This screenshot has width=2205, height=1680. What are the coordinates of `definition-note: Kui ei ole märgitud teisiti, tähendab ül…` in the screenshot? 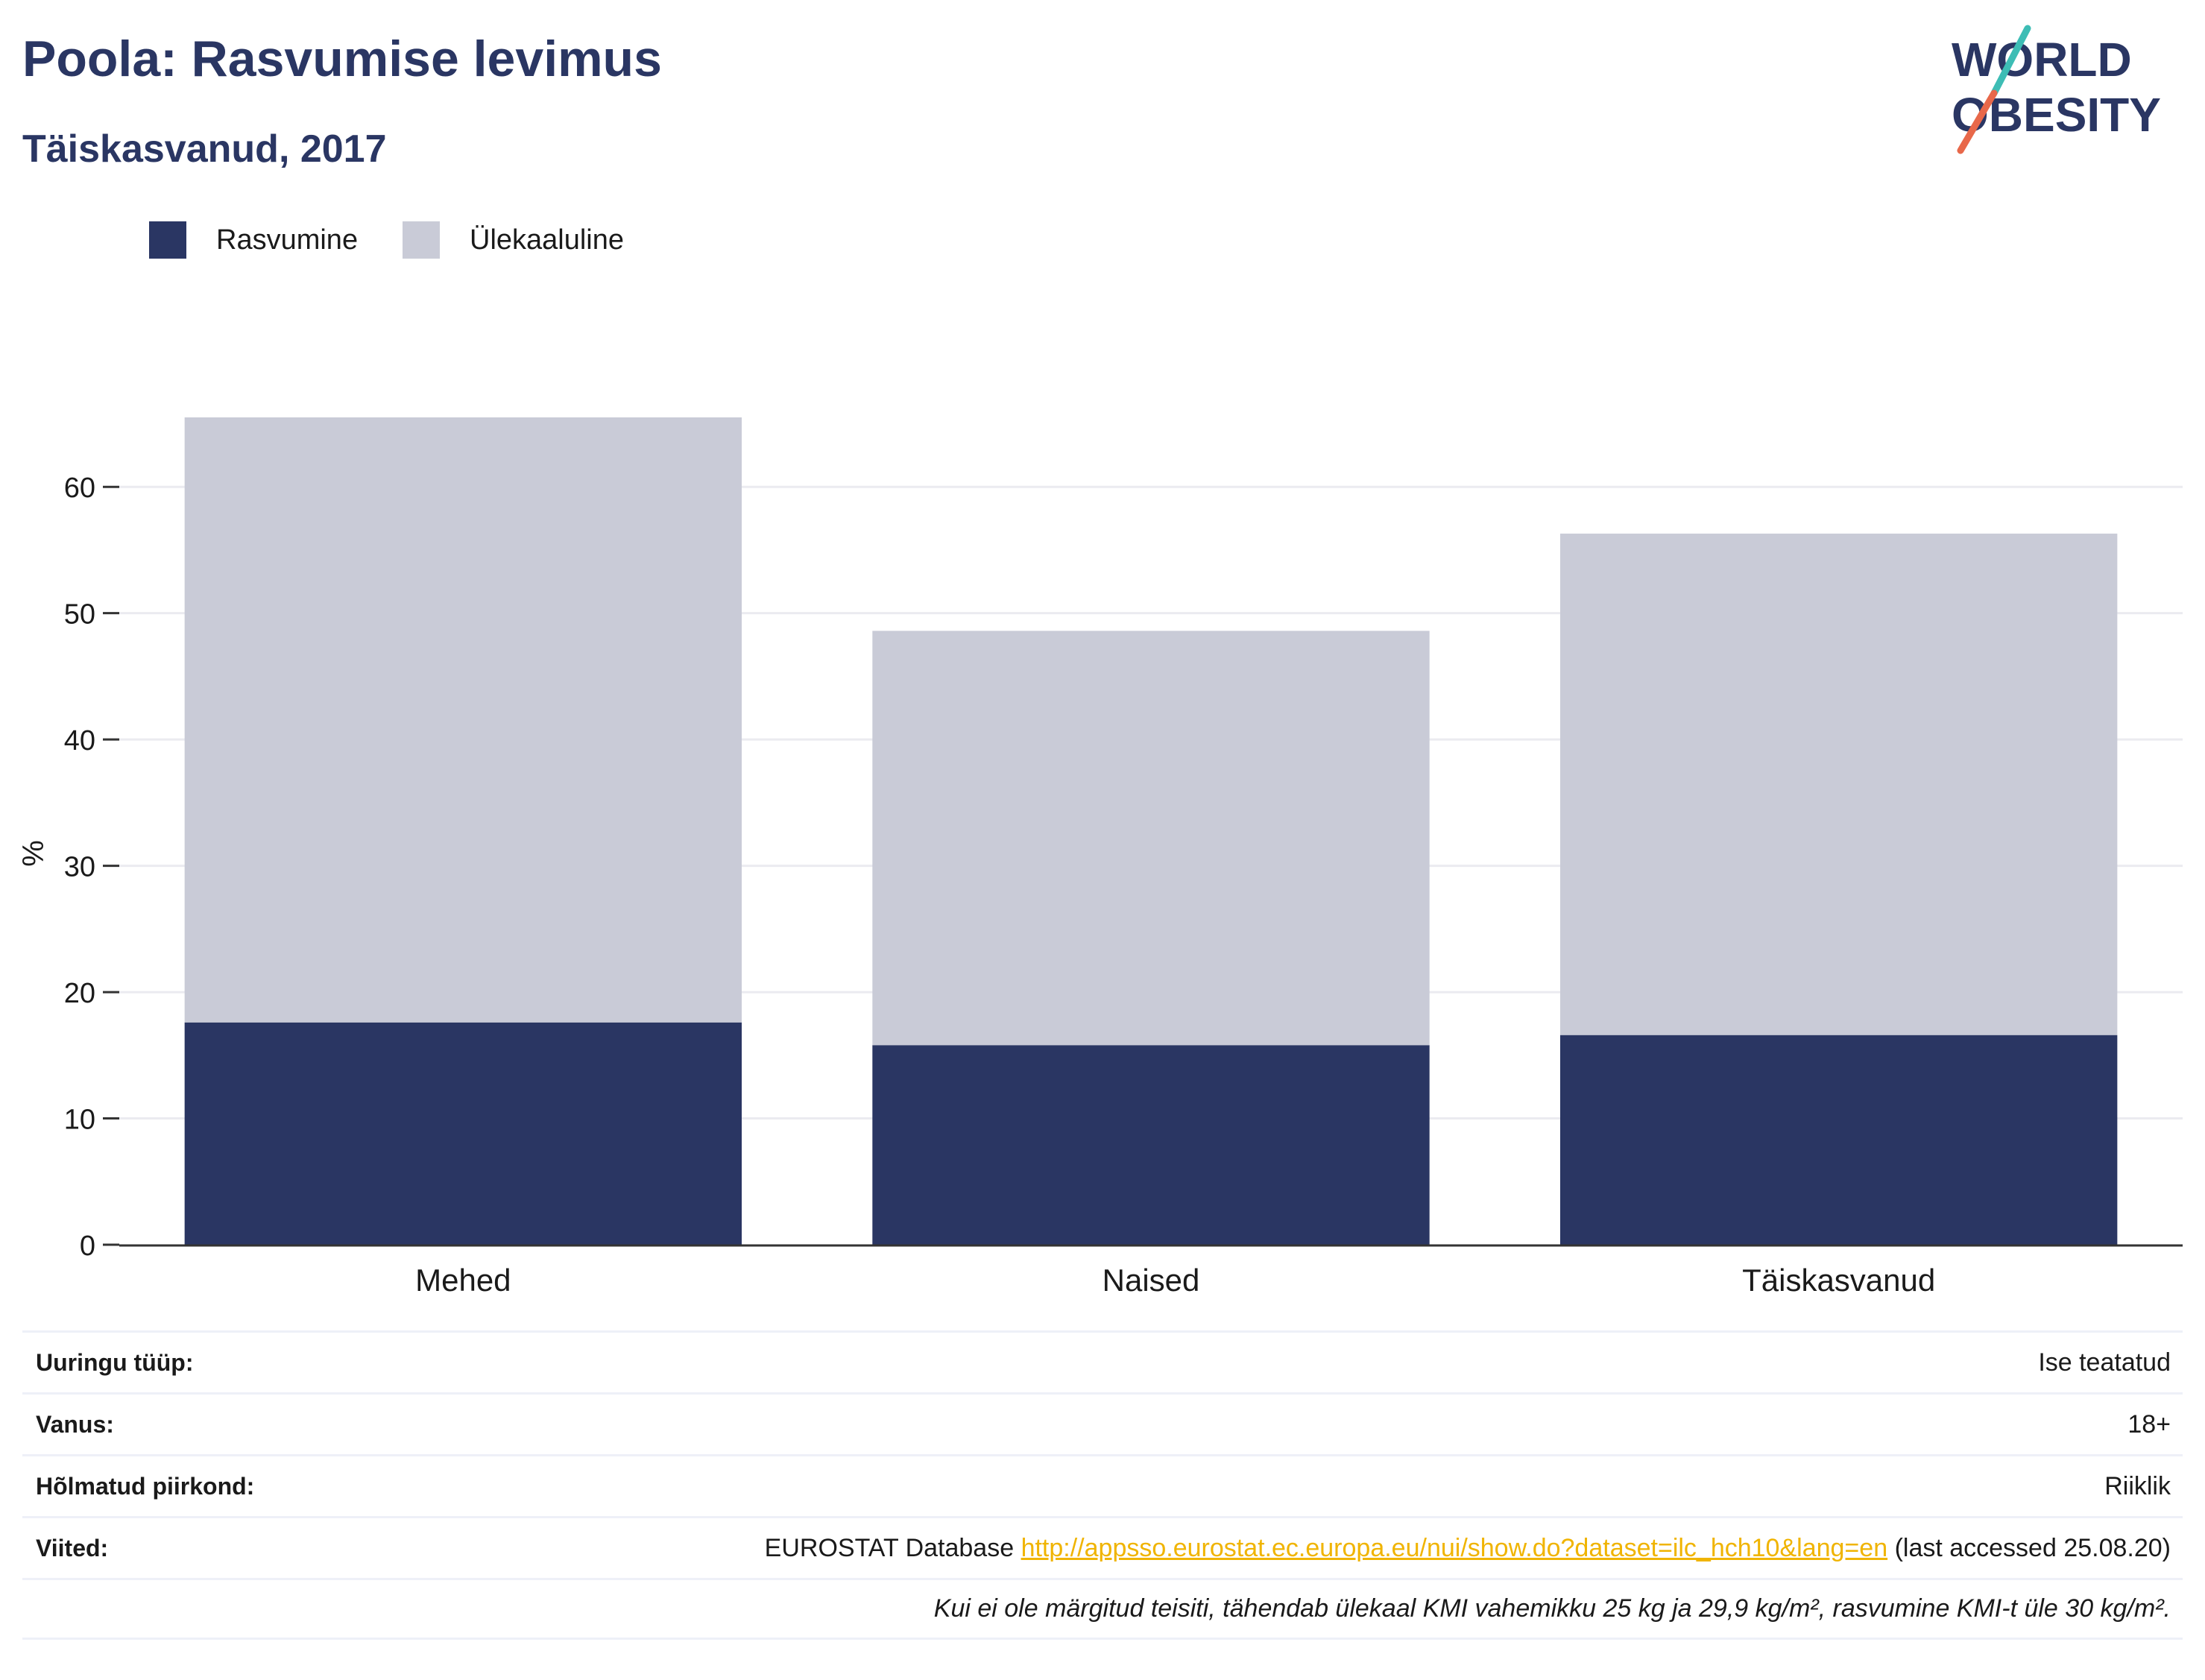 It's located at (1552, 1608).